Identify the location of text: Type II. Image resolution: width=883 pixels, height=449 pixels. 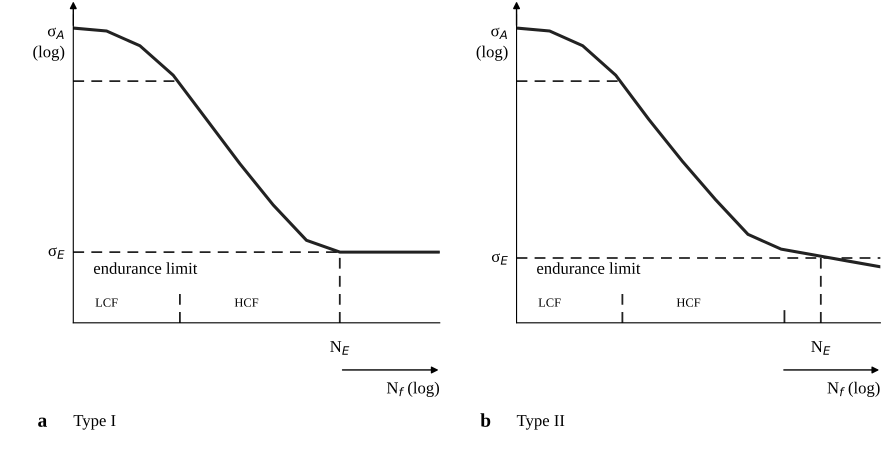
(540, 422).